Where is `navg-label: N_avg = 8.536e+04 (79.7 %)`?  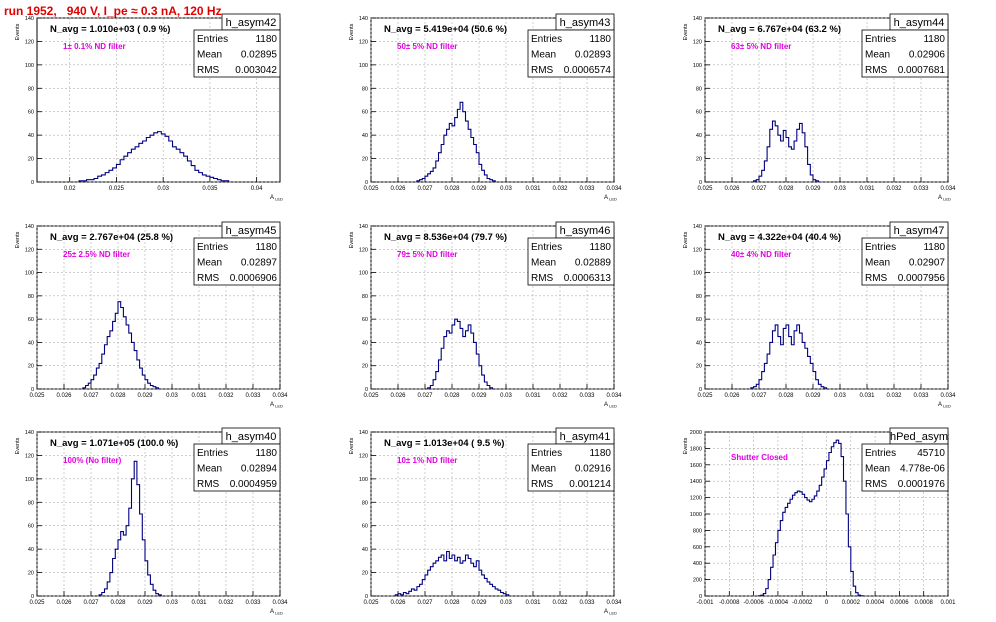 navg-label: N_avg = 8.536e+04 (79.7 %) is located at coordinates (445, 237).